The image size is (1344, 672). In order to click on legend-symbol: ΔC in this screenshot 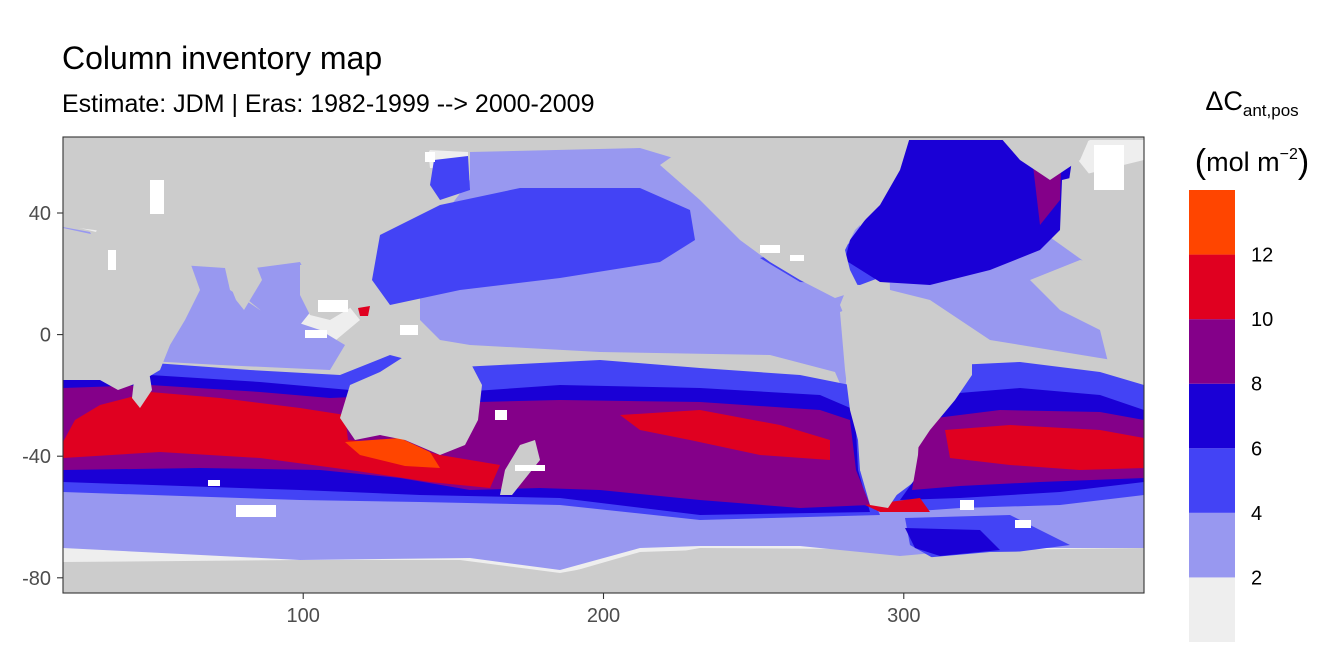, I will do `click(1224, 101)`.